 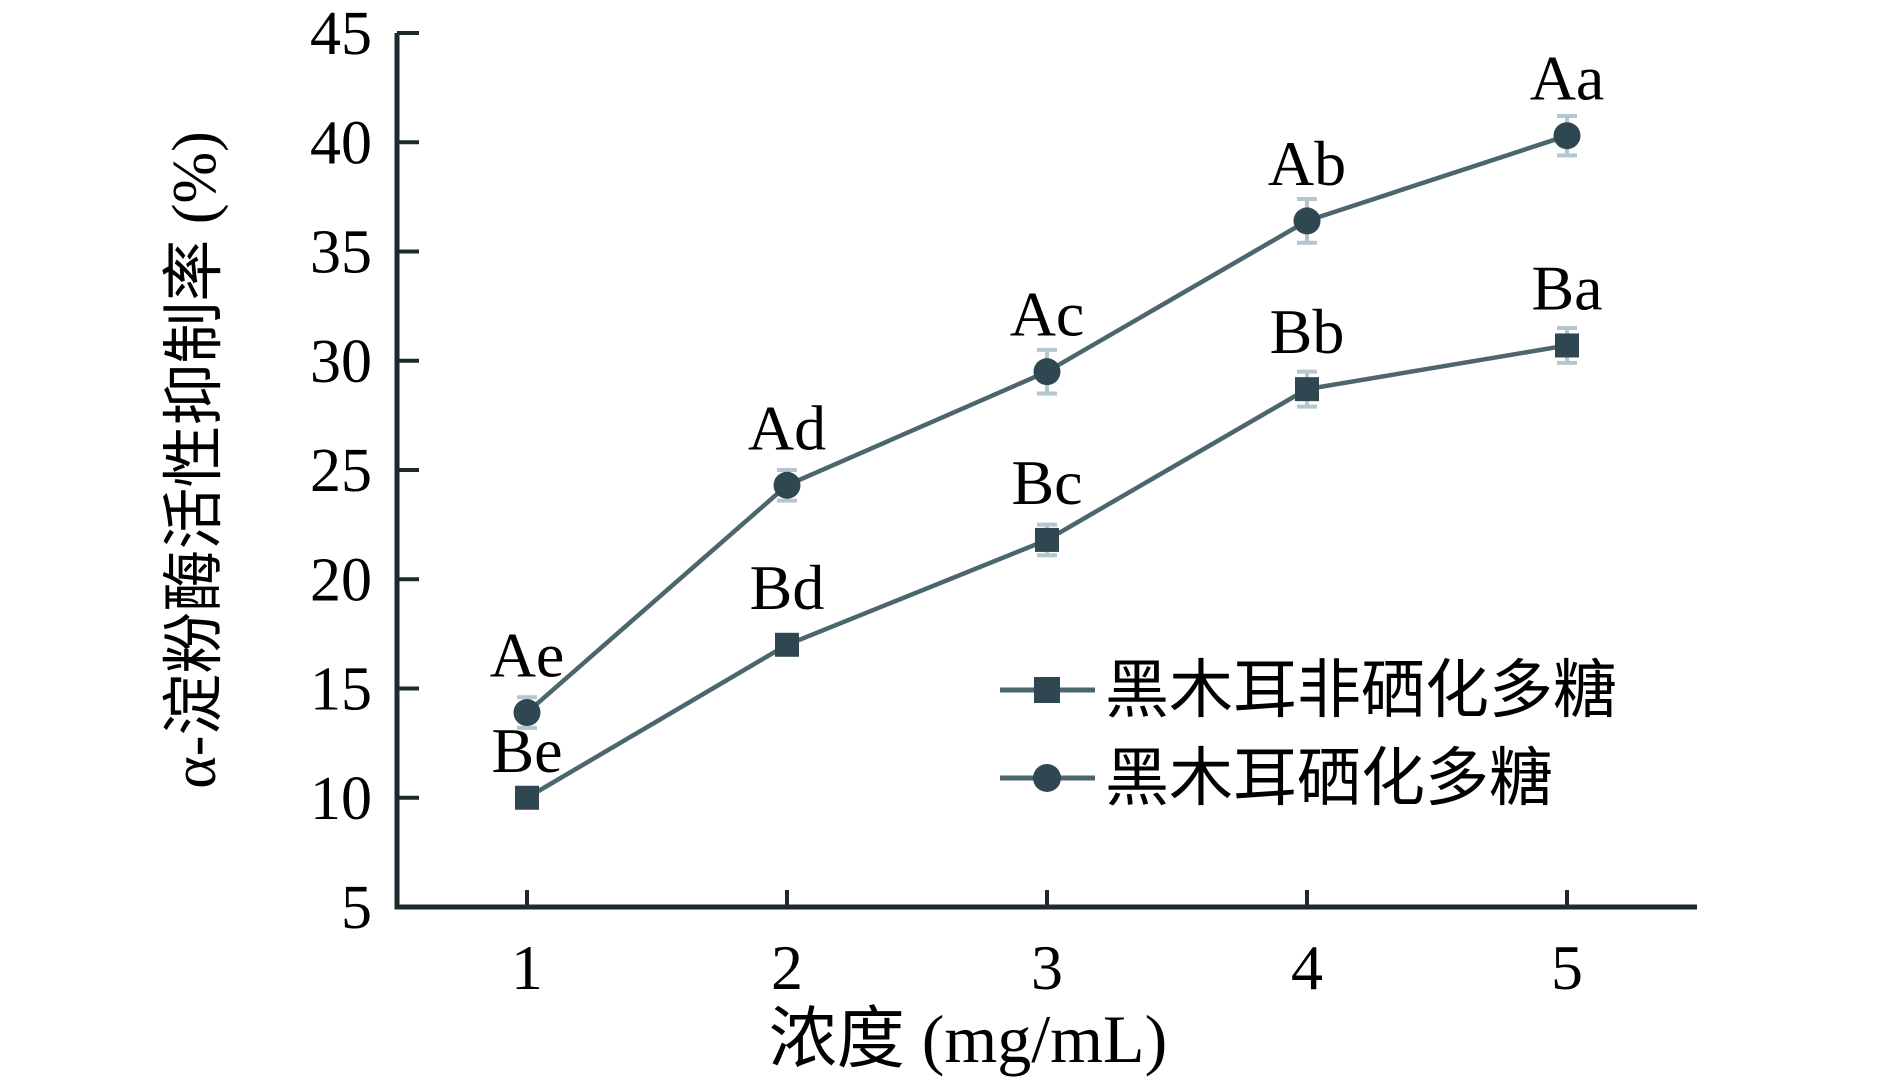 What do you see at coordinates (341, 34) in the screenshot?
I see `y-tick-label: 45` at bounding box center [341, 34].